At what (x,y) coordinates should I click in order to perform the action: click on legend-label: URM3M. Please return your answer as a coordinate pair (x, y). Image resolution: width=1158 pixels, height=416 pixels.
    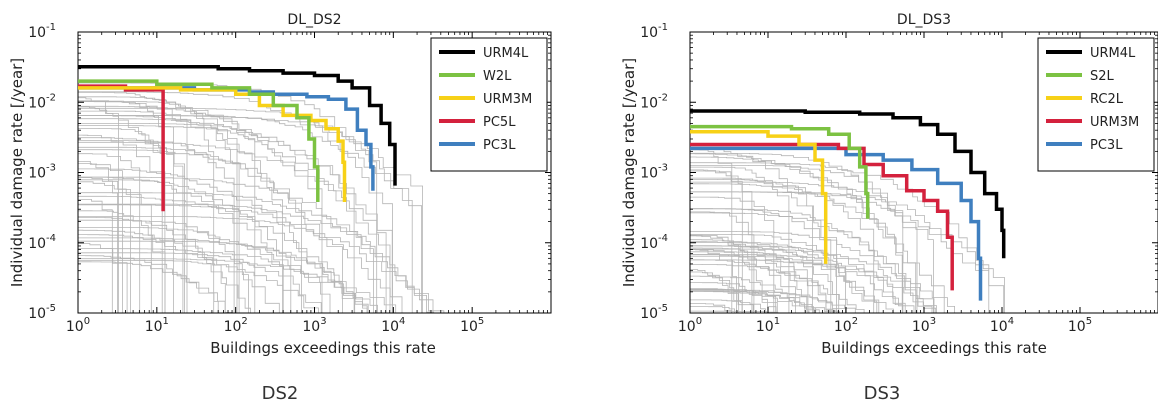
    Looking at the image, I should click on (507, 99).